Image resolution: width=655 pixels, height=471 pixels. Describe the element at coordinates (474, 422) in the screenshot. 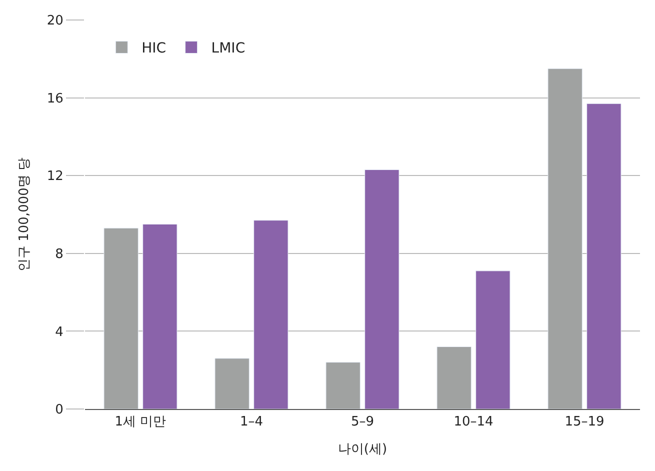

I see `x-tick-label: 10–14` at that location.